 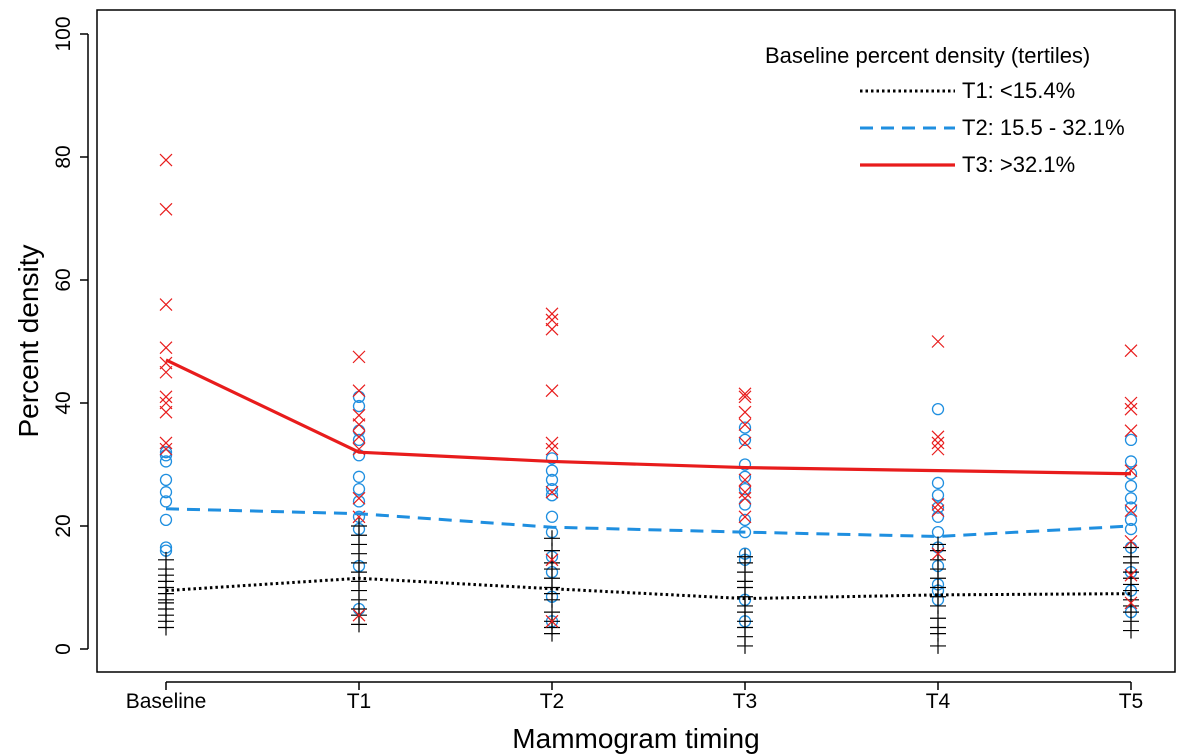 What do you see at coordinates (552, 701) in the screenshot?
I see `x-tick-label: T2` at bounding box center [552, 701].